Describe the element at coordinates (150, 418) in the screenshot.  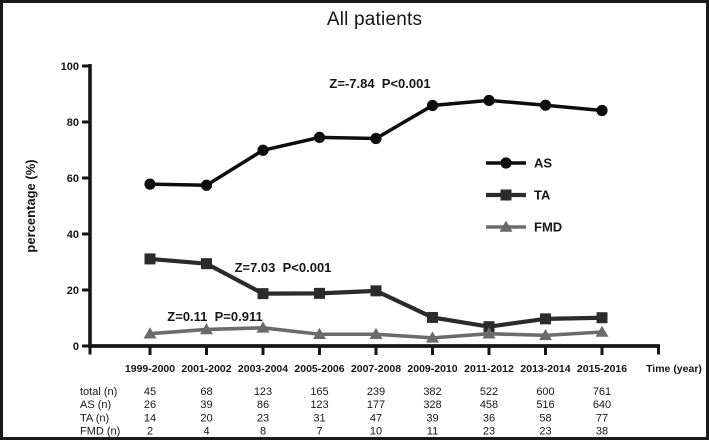
I see `table-cell-2-0: 14` at that location.